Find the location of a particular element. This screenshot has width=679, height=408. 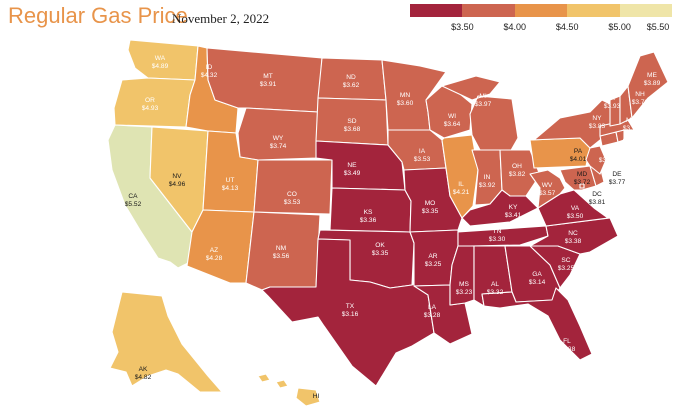

state-abbr-de: DE is located at coordinates (617, 174).